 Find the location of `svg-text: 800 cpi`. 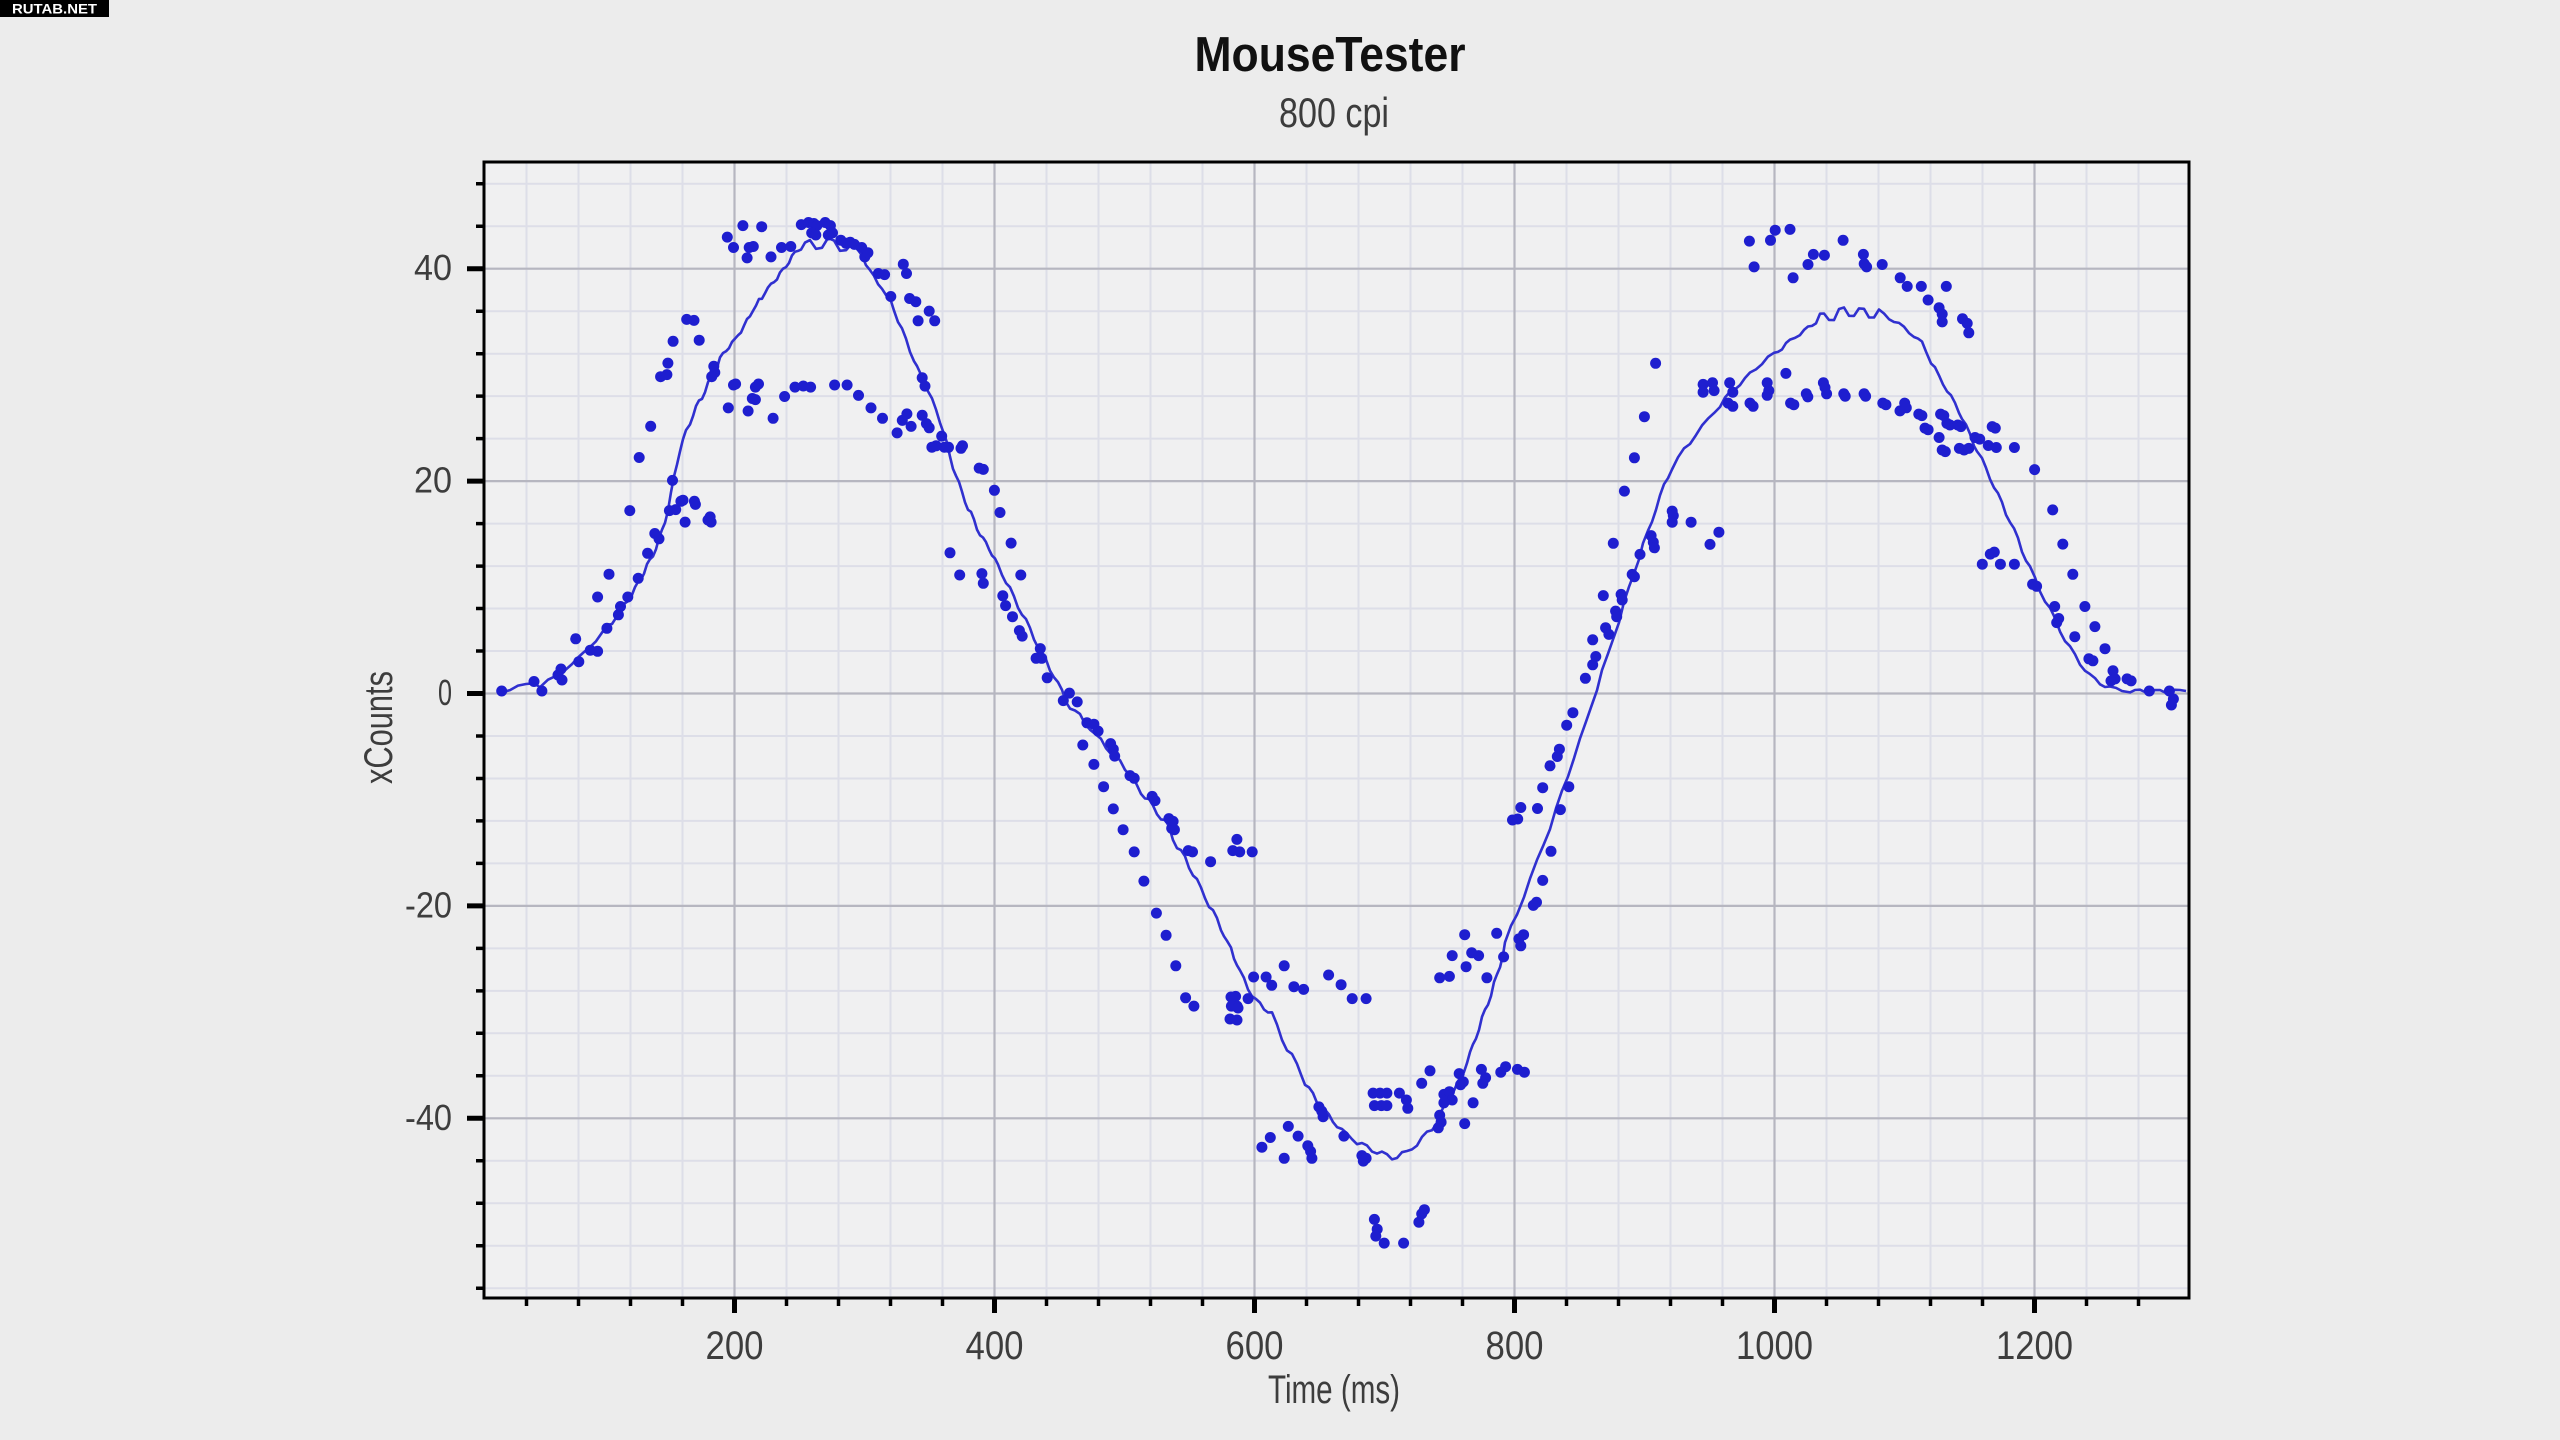

svg-text: 800 cpi is located at coordinates (1334, 112).